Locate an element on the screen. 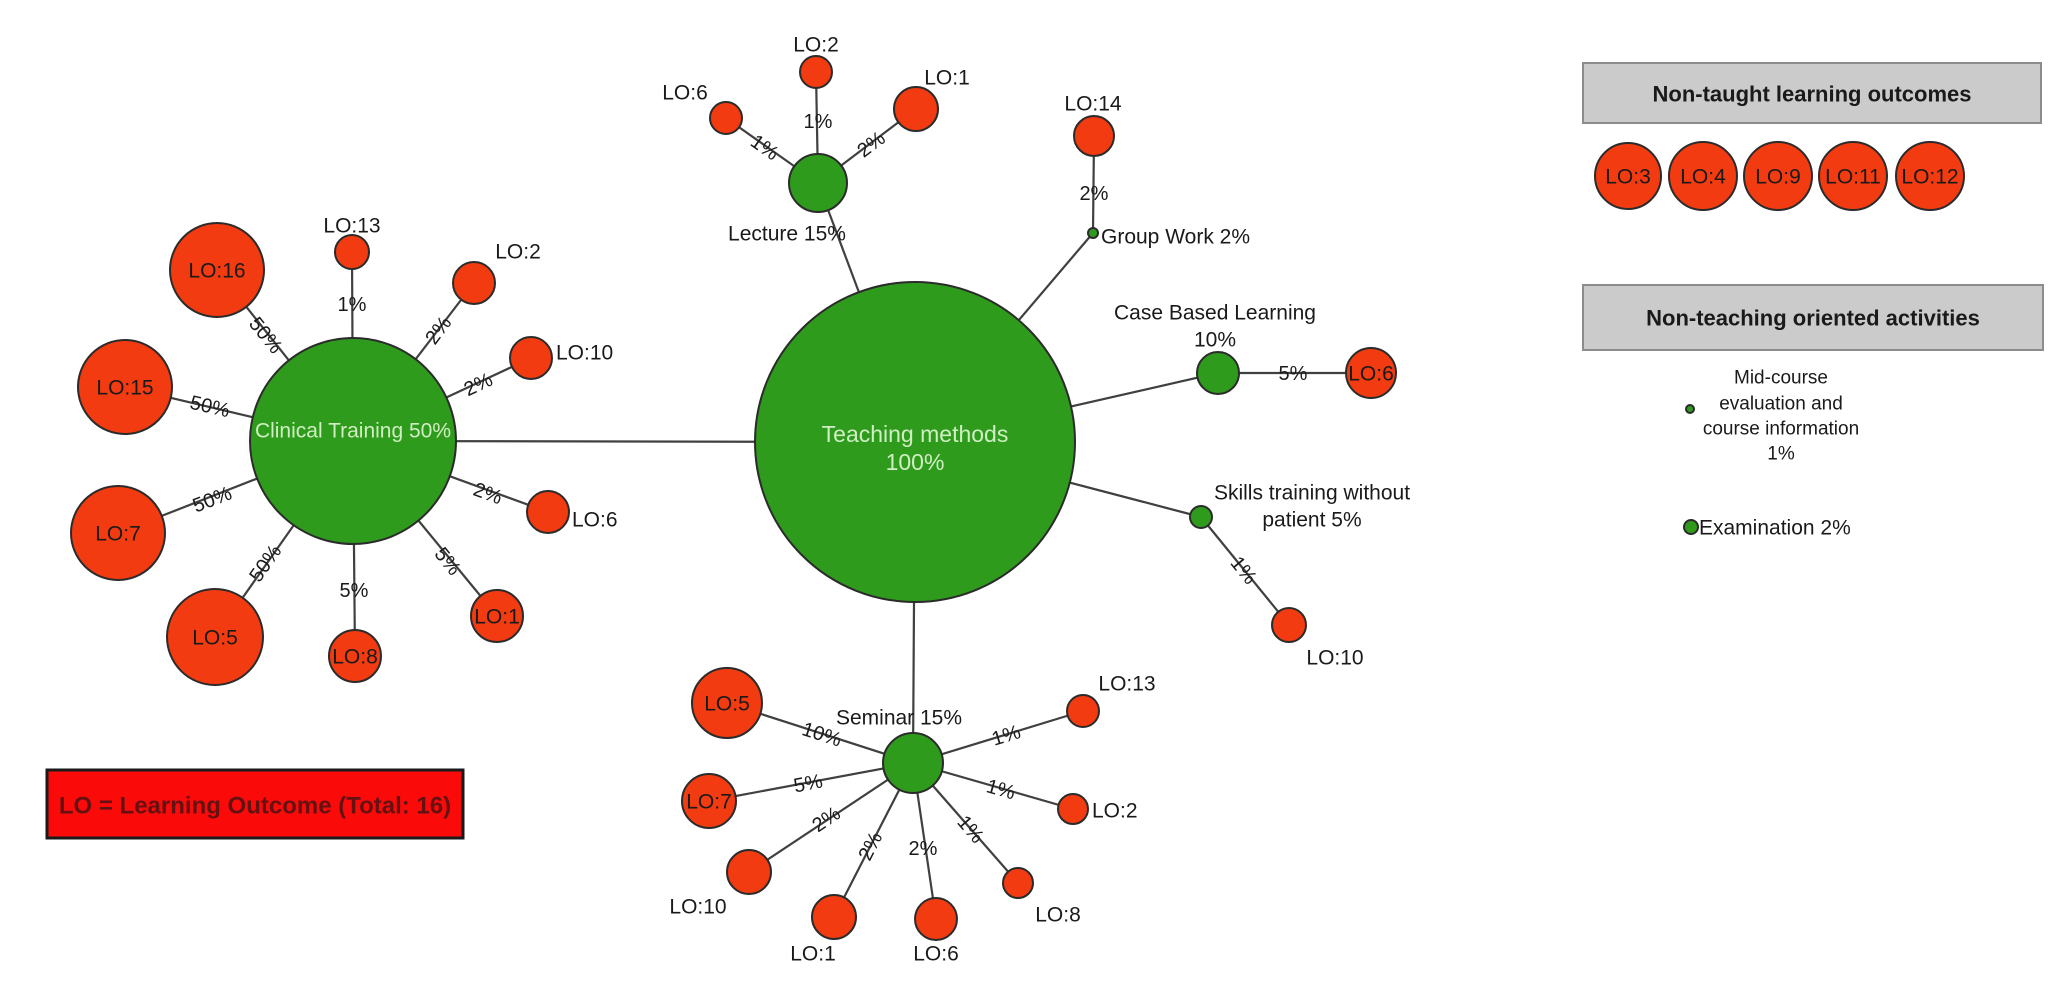 This screenshot has height=1001, width=2059. edge-label-seminar-sem-lo7: 5% is located at coordinates (808, 783).